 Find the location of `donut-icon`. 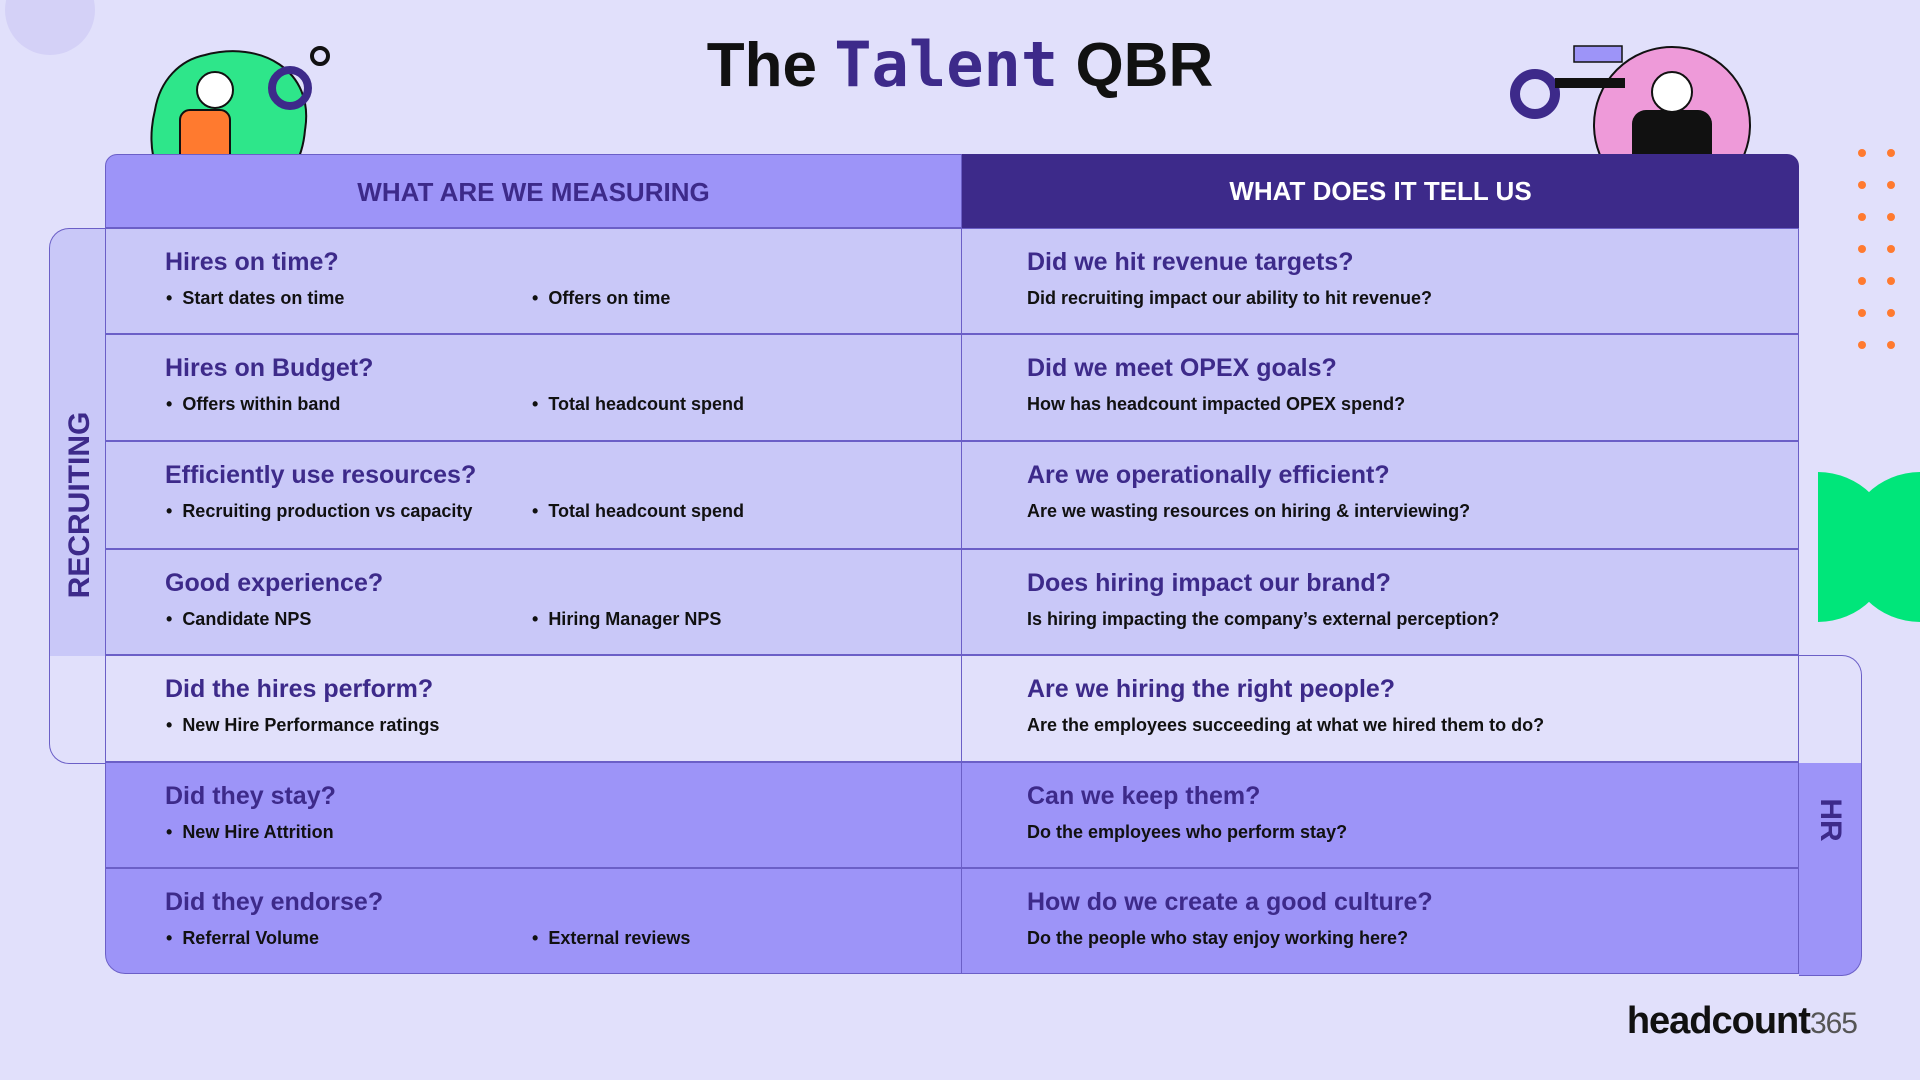

donut-icon is located at coordinates (1535, 94).